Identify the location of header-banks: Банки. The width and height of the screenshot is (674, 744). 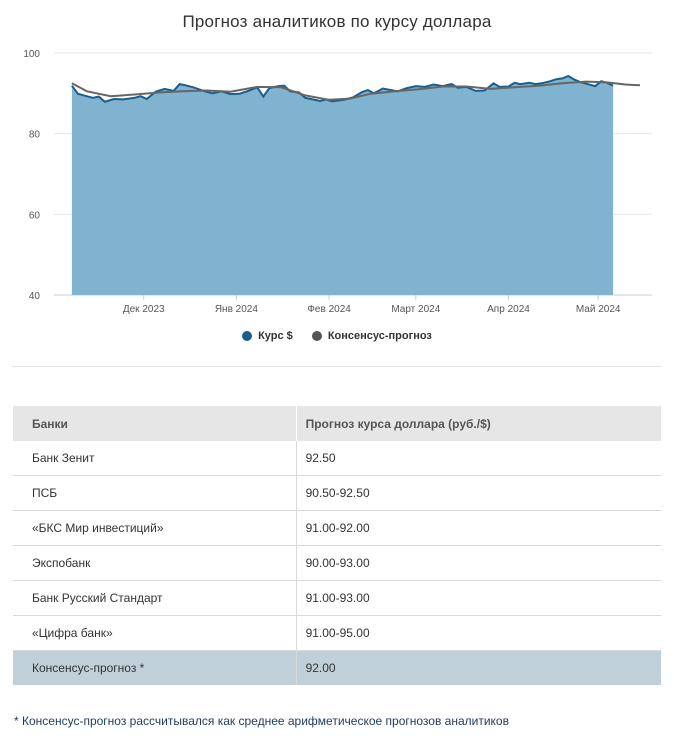
(155, 423).